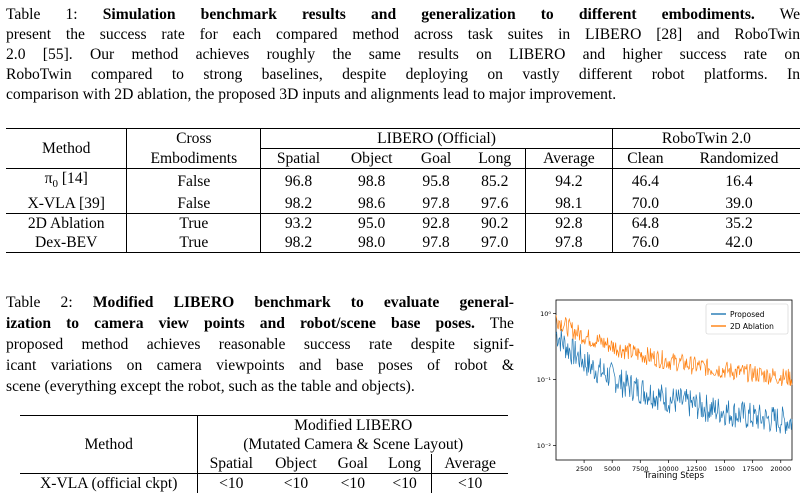 The height and width of the screenshot is (500, 806). I want to click on caption-text: The, so click(494, 323).